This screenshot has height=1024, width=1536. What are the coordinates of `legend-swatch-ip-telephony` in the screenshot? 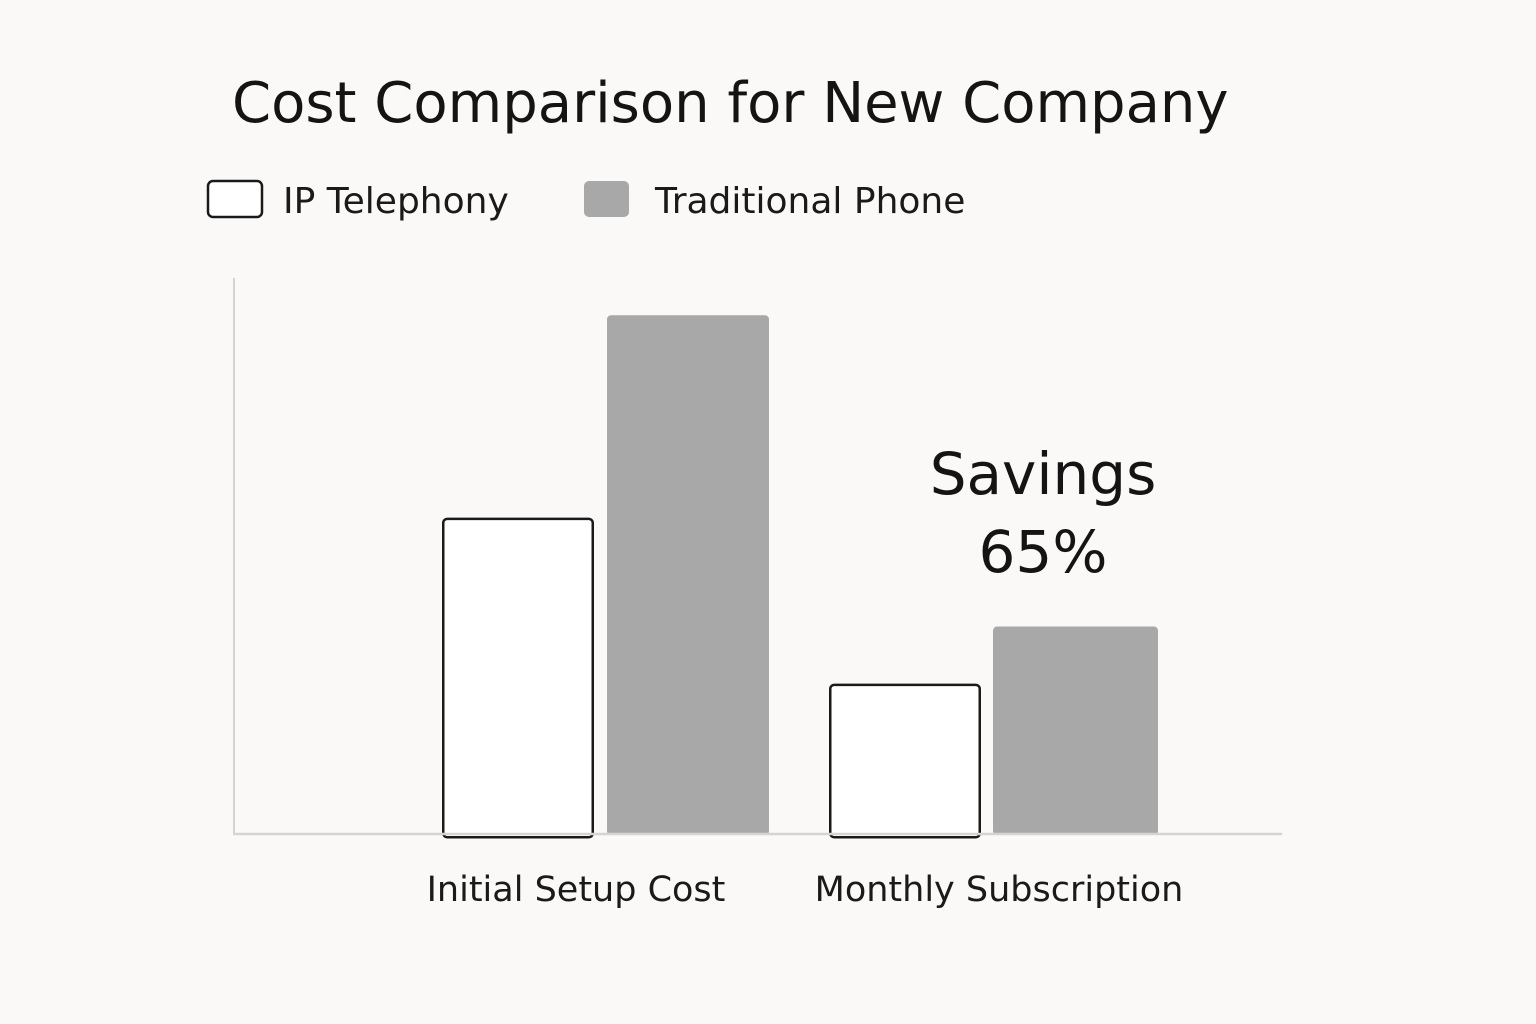 It's located at (235, 199).